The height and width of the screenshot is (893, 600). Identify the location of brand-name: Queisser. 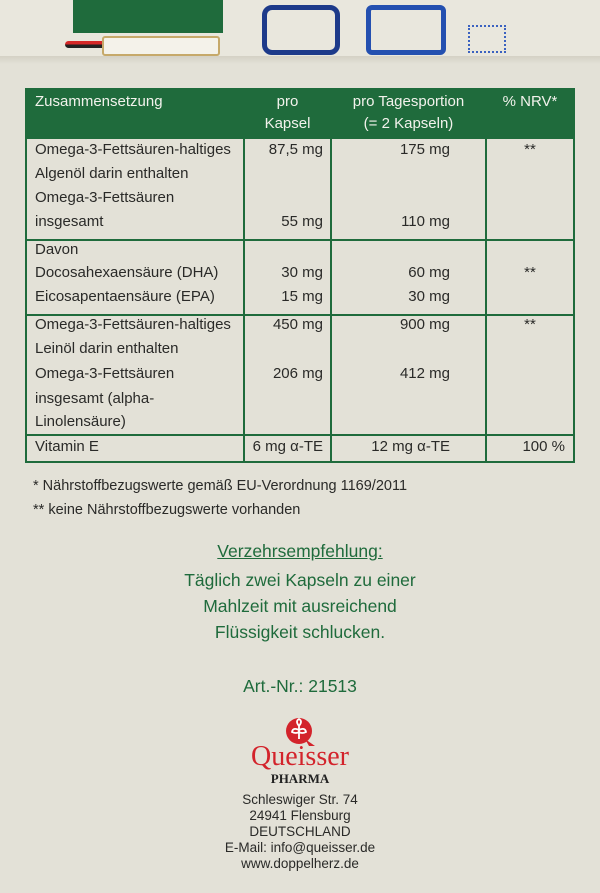
(300, 756).